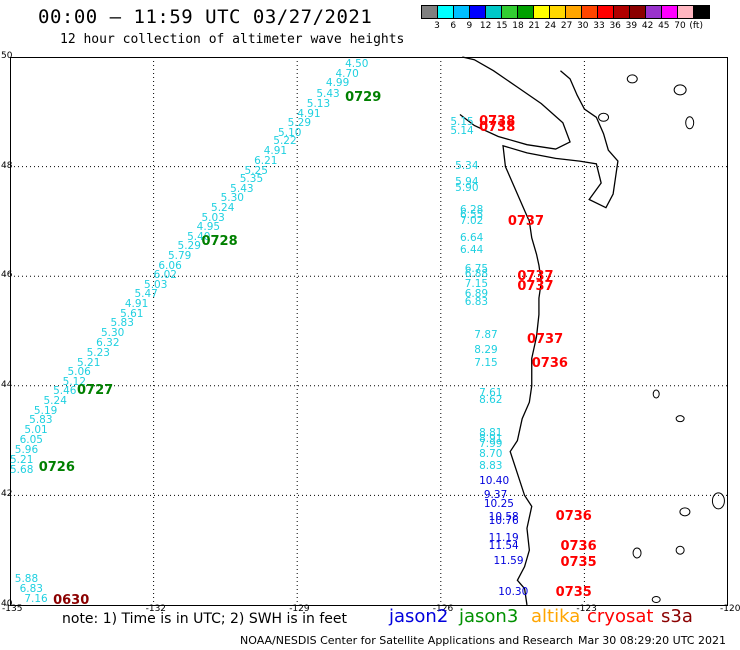 This screenshot has width=740, height=650. What do you see at coordinates (146, 293) in the screenshot?
I see `wave-height-label: 5.47` at bounding box center [146, 293].